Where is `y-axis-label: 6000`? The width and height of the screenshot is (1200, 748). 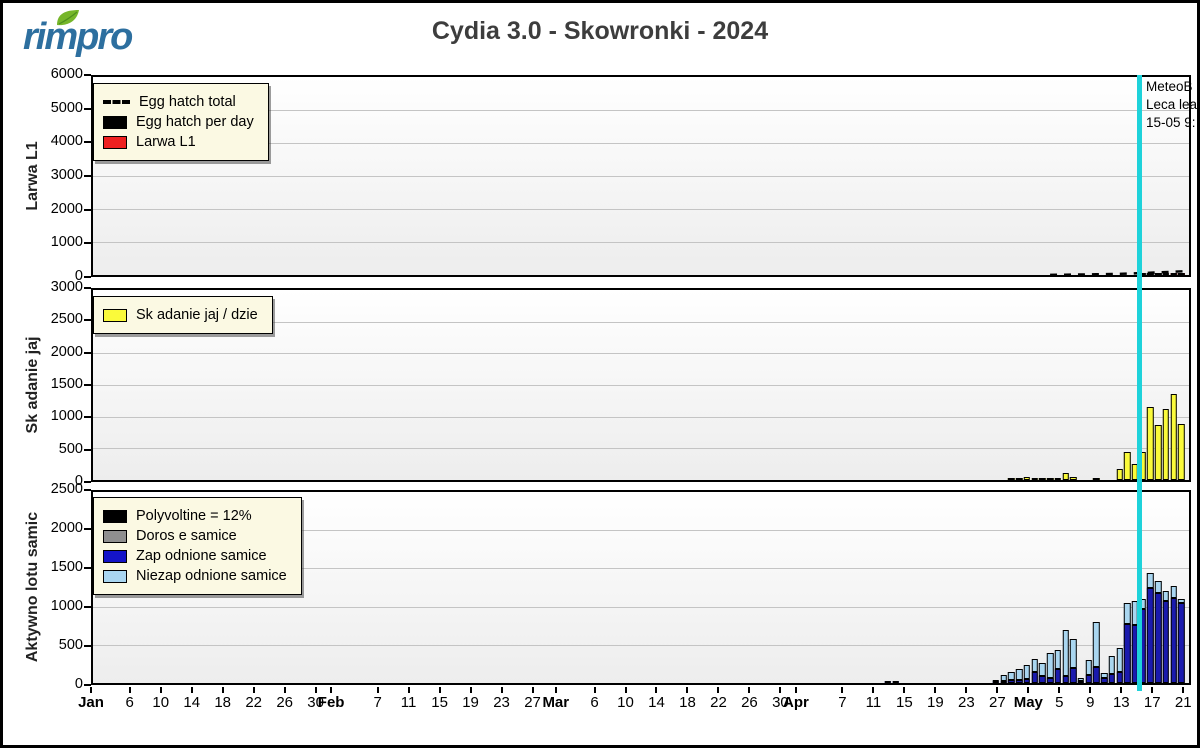 y-axis-label: 6000 is located at coordinates (66, 74).